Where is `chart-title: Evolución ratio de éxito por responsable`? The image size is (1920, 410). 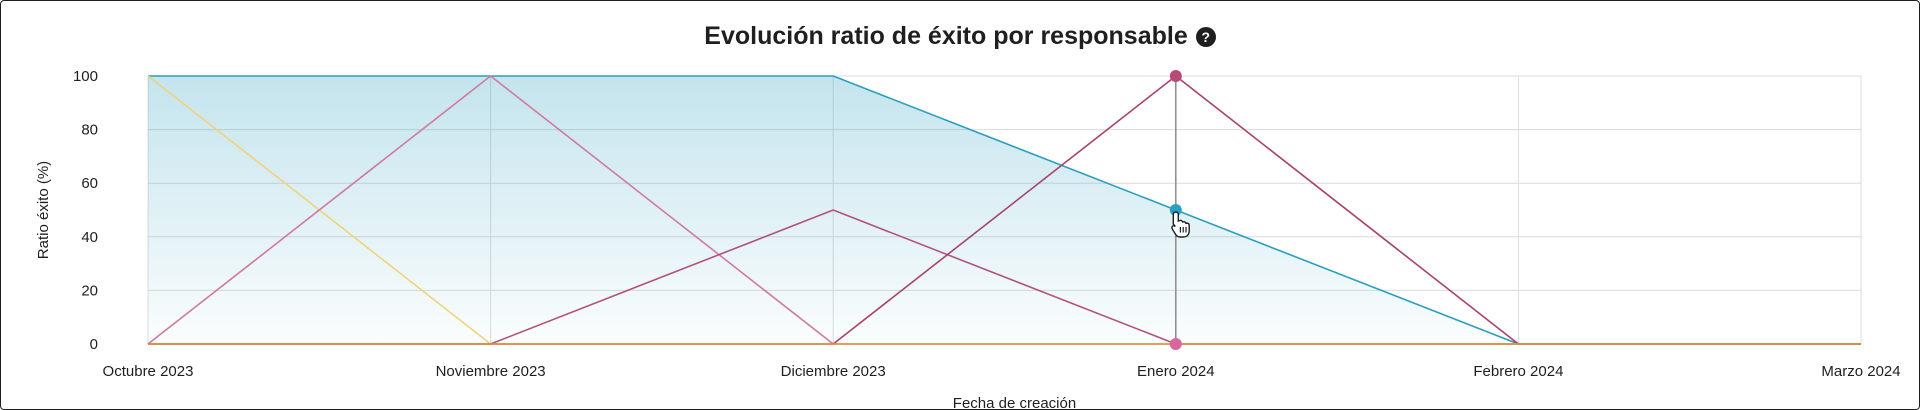 chart-title: Evolución ratio de éxito por responsable is located at coordinates (946, 36).